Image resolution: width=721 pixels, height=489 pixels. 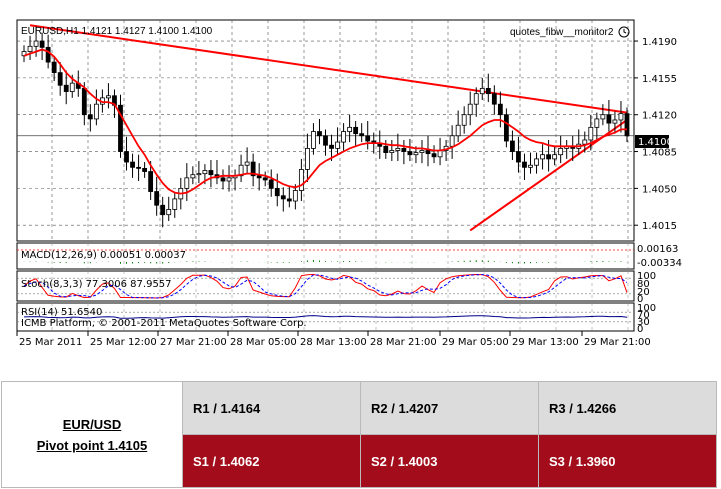 I want to click on rsi-scale-30: 30, so click(x=643, y=322).